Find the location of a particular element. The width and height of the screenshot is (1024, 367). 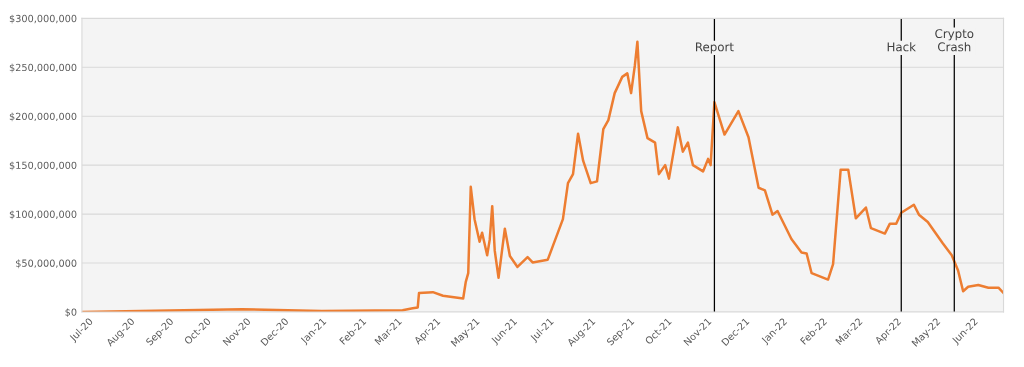

y-tick-label: $50,000,000 is located at coordinates (46, 264).